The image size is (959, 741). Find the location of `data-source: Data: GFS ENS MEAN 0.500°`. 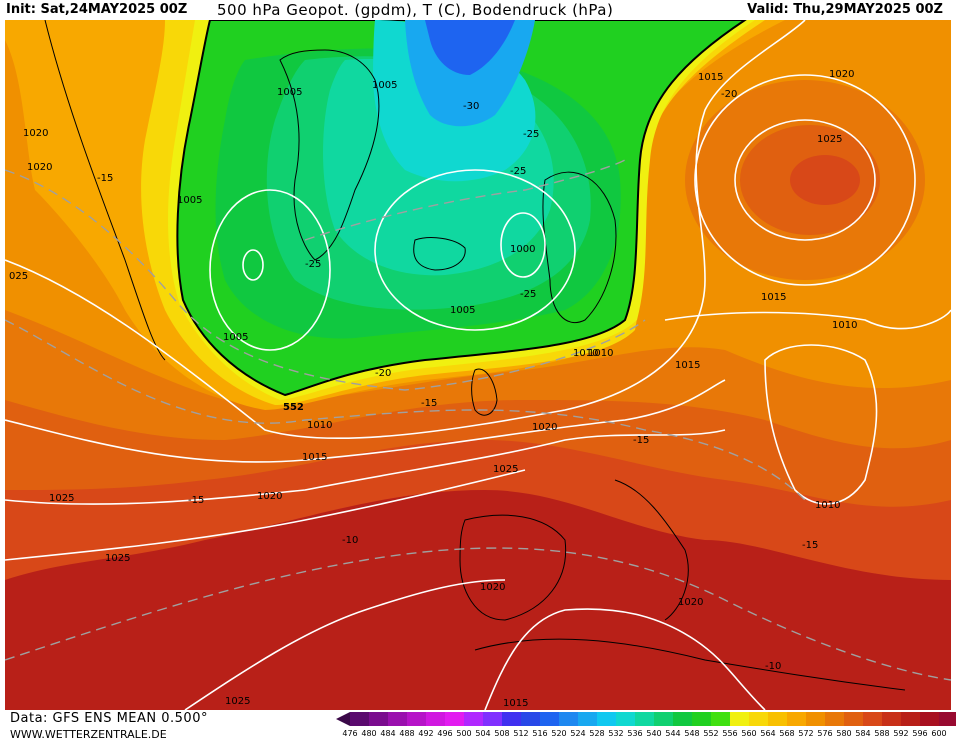

data-source: Data: GFS ENS MEAN 0.500° is located at coordinates (109, 718).